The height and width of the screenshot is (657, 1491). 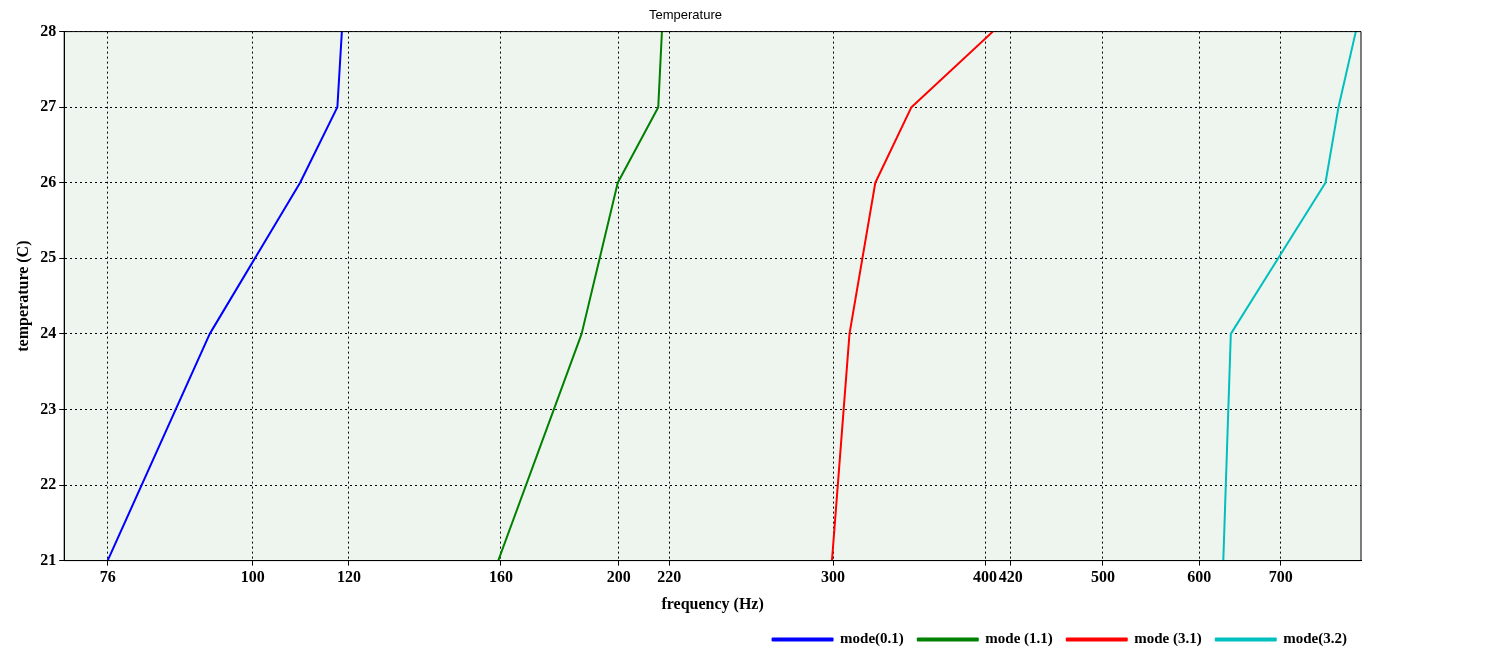 I want to click on y-tick-label: 25, so click(x=48, y=257).